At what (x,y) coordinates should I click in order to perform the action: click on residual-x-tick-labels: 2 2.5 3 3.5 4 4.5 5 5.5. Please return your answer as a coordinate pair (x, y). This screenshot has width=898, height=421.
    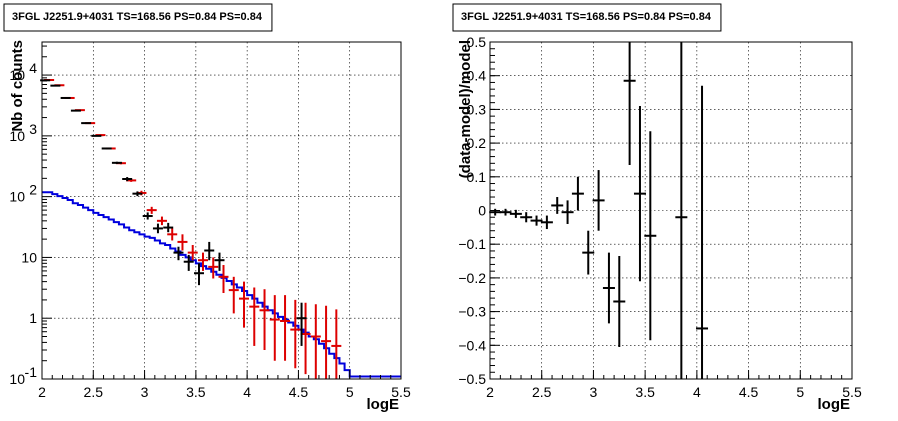
    Looking at the image, I should click on (674, 385).